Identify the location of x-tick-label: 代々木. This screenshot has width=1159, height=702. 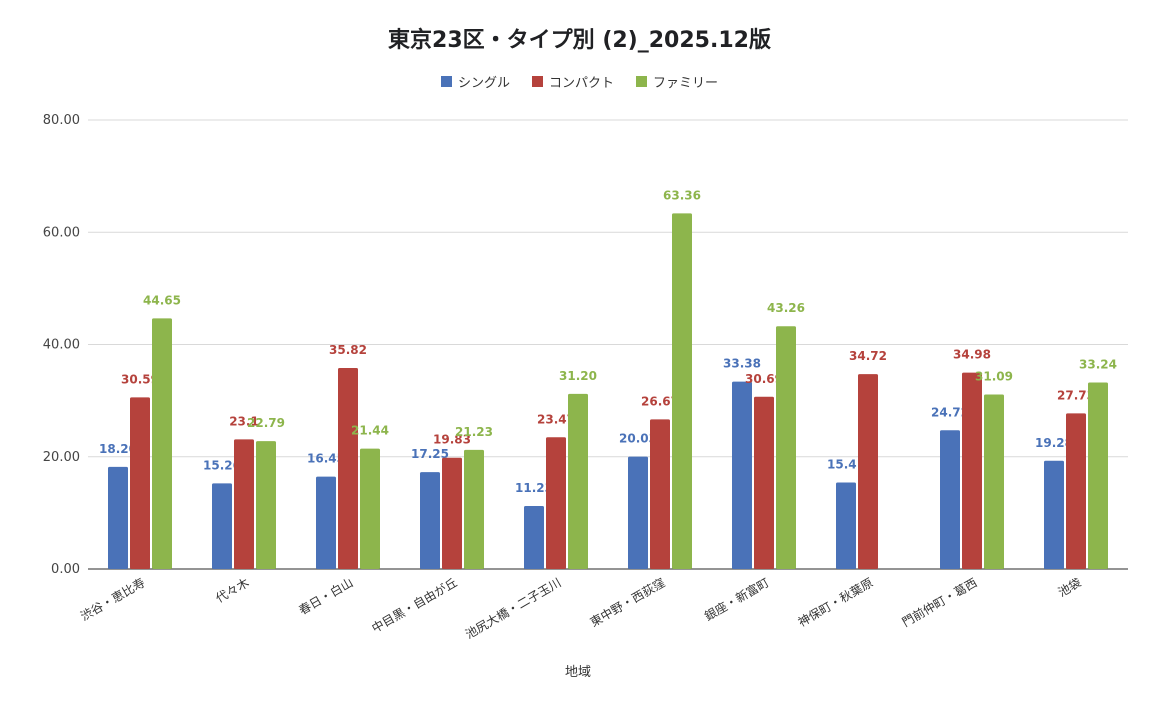
(232, 590).